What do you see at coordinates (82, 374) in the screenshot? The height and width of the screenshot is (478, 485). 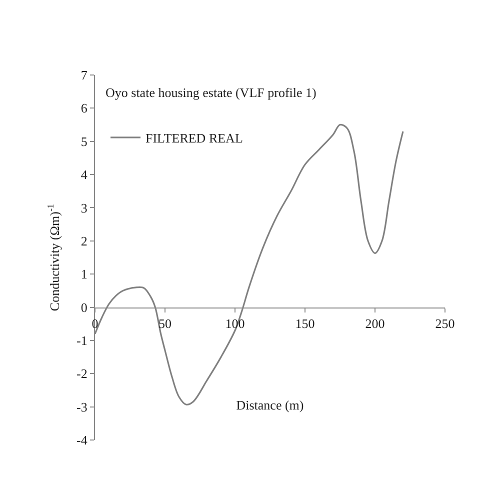 I see `y-tick-label: -2` at bounding box center [82, 374].